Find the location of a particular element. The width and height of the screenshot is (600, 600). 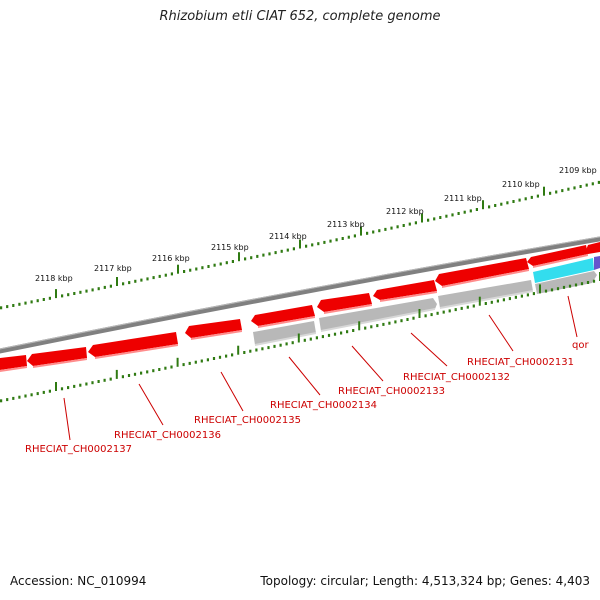

tick-label-2113: 2113 kbp is located at coordinates (346, 224).